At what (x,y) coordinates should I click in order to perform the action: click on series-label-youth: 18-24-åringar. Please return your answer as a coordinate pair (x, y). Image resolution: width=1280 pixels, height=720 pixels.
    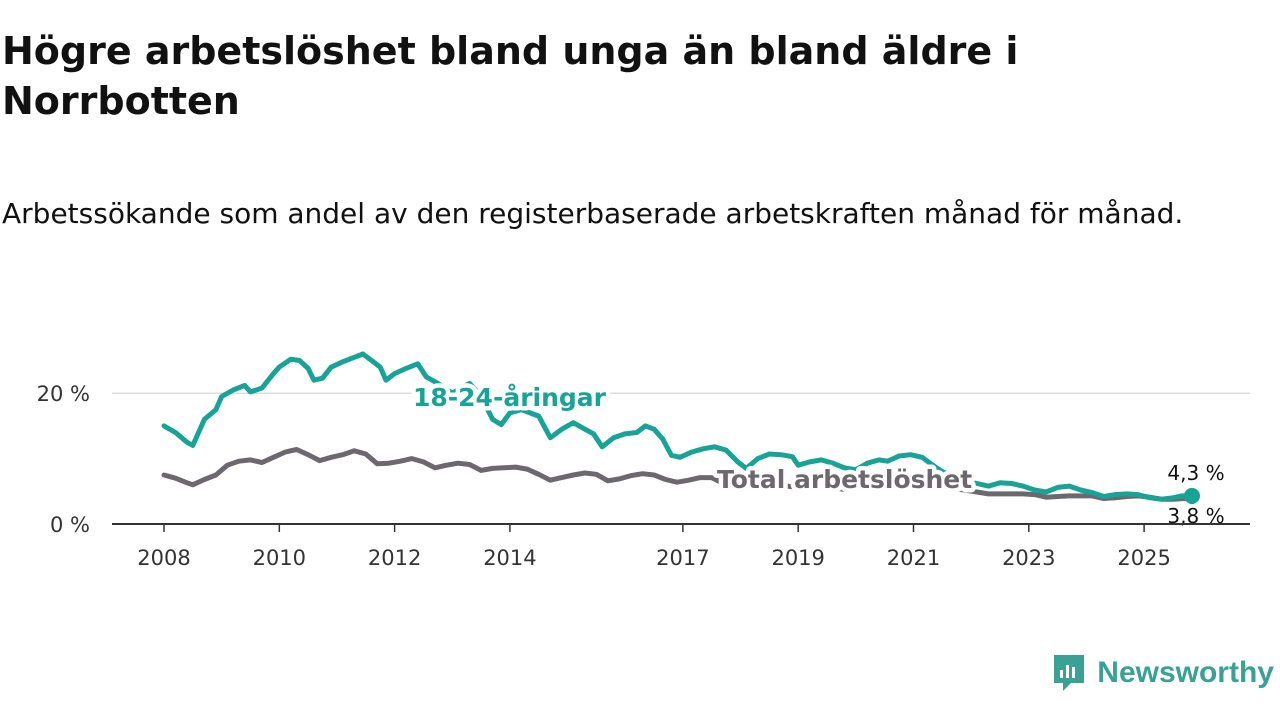
    Looking at the image, I should click on (510, 397).